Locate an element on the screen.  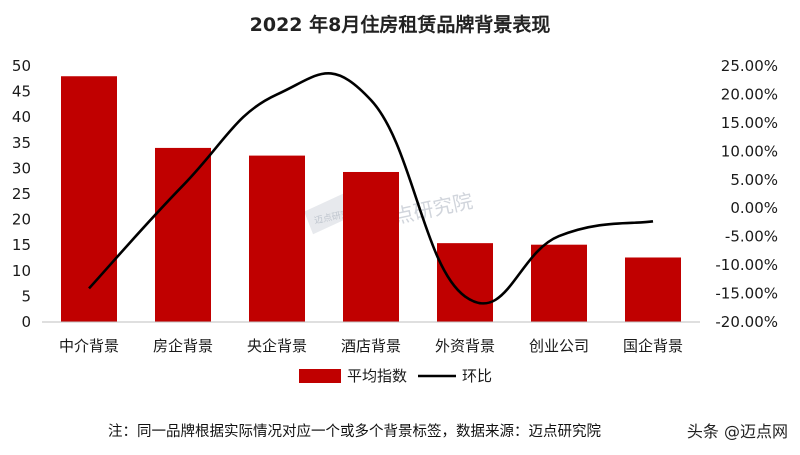
legend: 平均指数 环比 is located at coordinates (395, 376).